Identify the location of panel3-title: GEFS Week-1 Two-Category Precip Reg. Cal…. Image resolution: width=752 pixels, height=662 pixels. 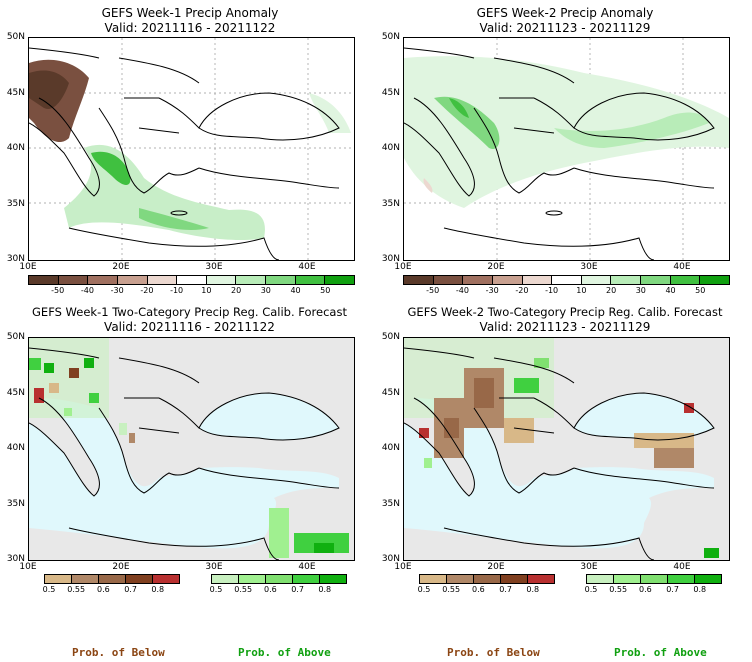
(189, 312).